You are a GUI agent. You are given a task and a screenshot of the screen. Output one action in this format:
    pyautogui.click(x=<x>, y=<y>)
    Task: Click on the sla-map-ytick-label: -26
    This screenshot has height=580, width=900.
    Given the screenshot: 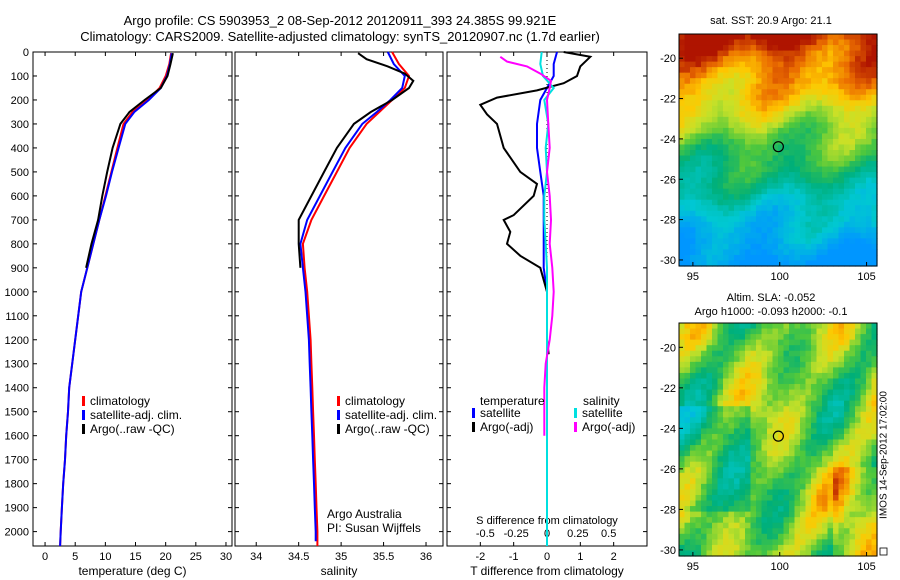 What is the action you would take?
    pyautogui.click(x=668, y=470)
    